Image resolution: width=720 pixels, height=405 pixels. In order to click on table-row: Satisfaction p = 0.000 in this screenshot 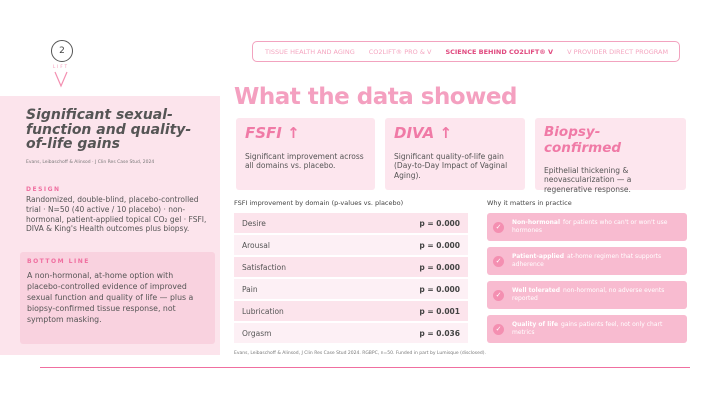, I will do `click(351, 267)`.